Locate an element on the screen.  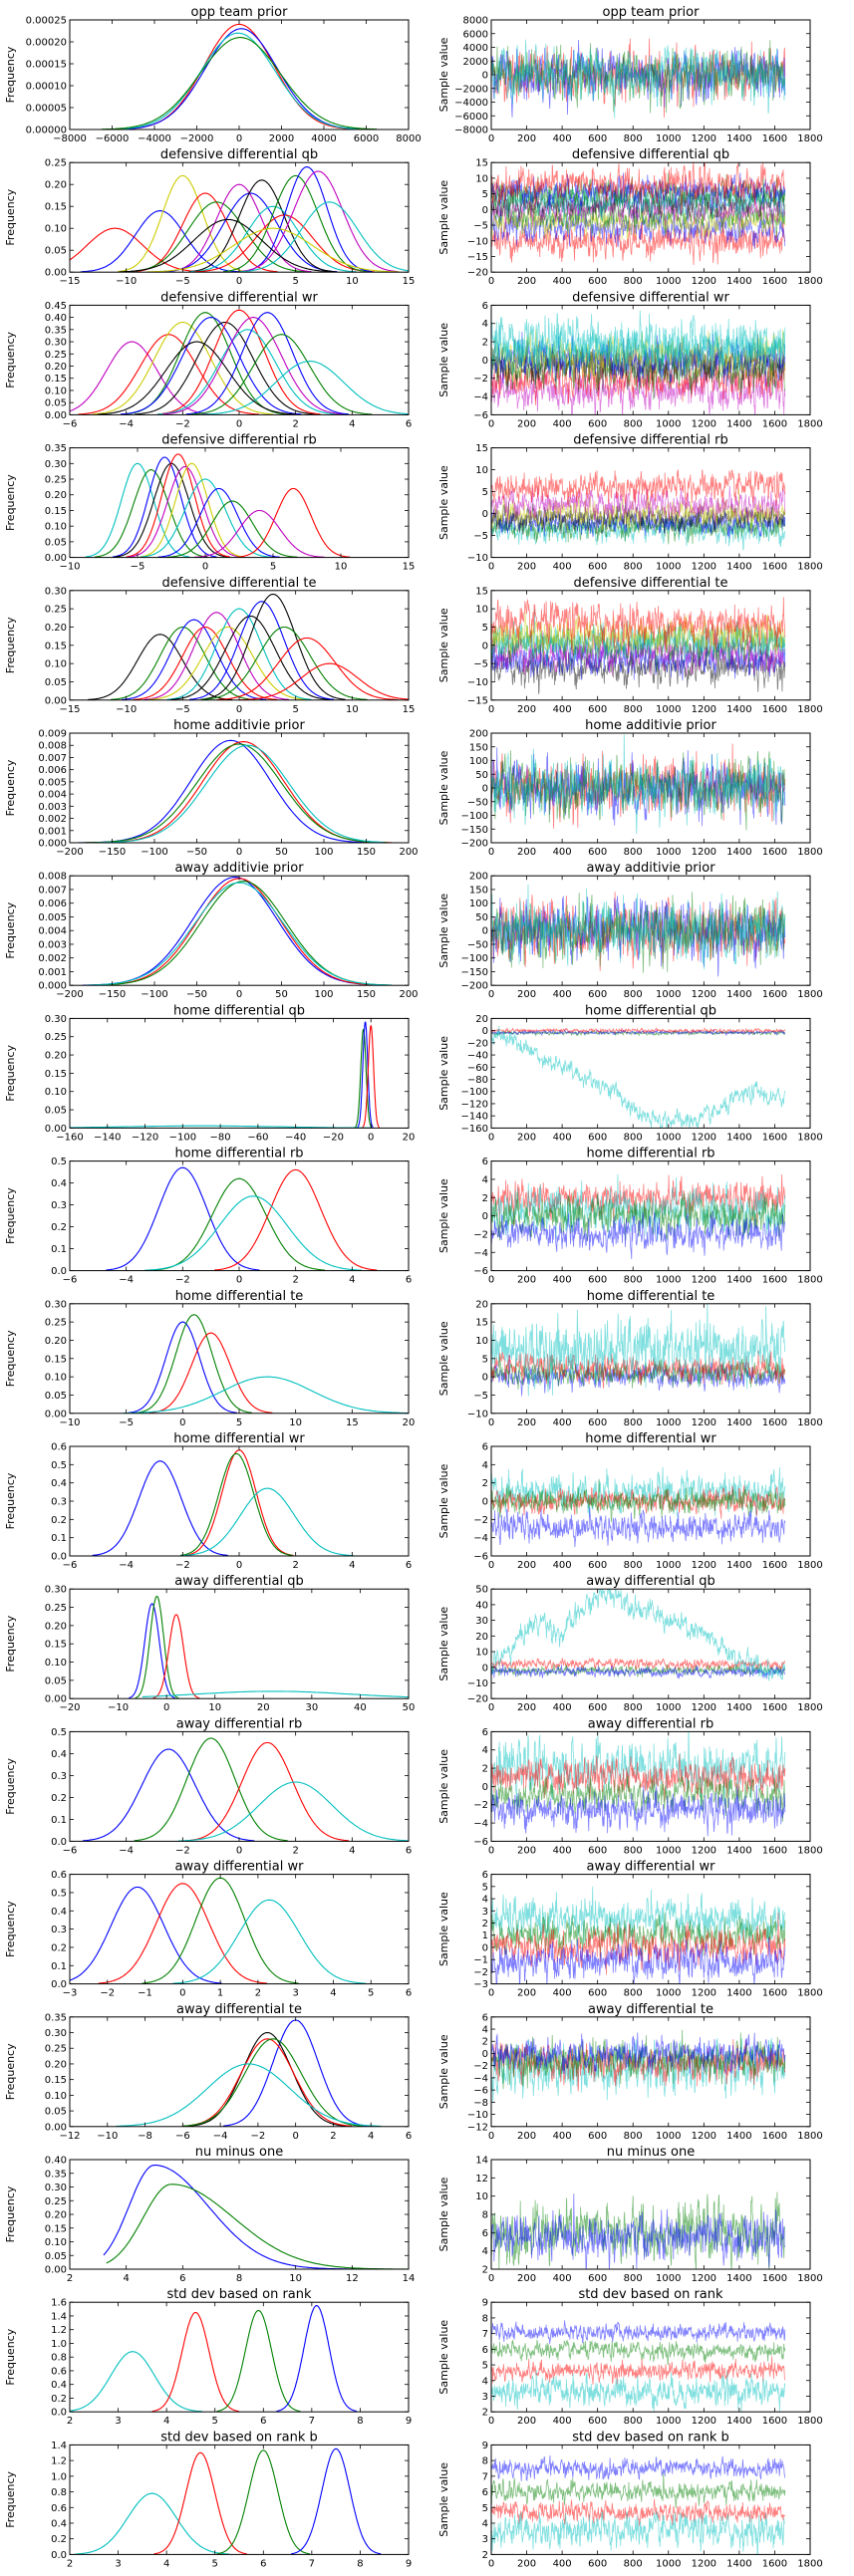
y-tick-label: 0.25 is located at coordinates (56, 2049).